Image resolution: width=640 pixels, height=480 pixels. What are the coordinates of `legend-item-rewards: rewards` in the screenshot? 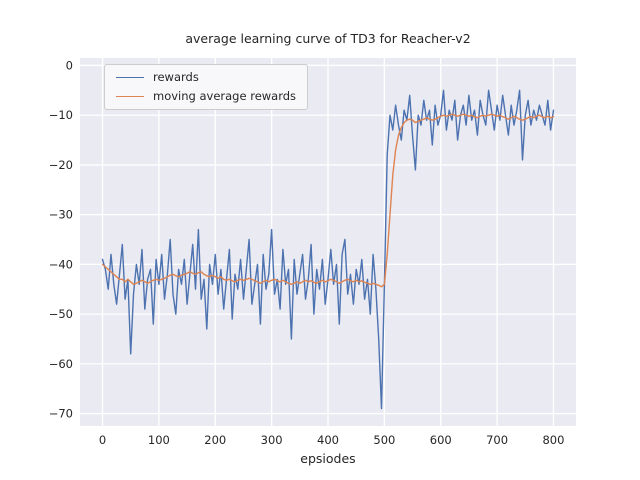 It's located at (206, 77).